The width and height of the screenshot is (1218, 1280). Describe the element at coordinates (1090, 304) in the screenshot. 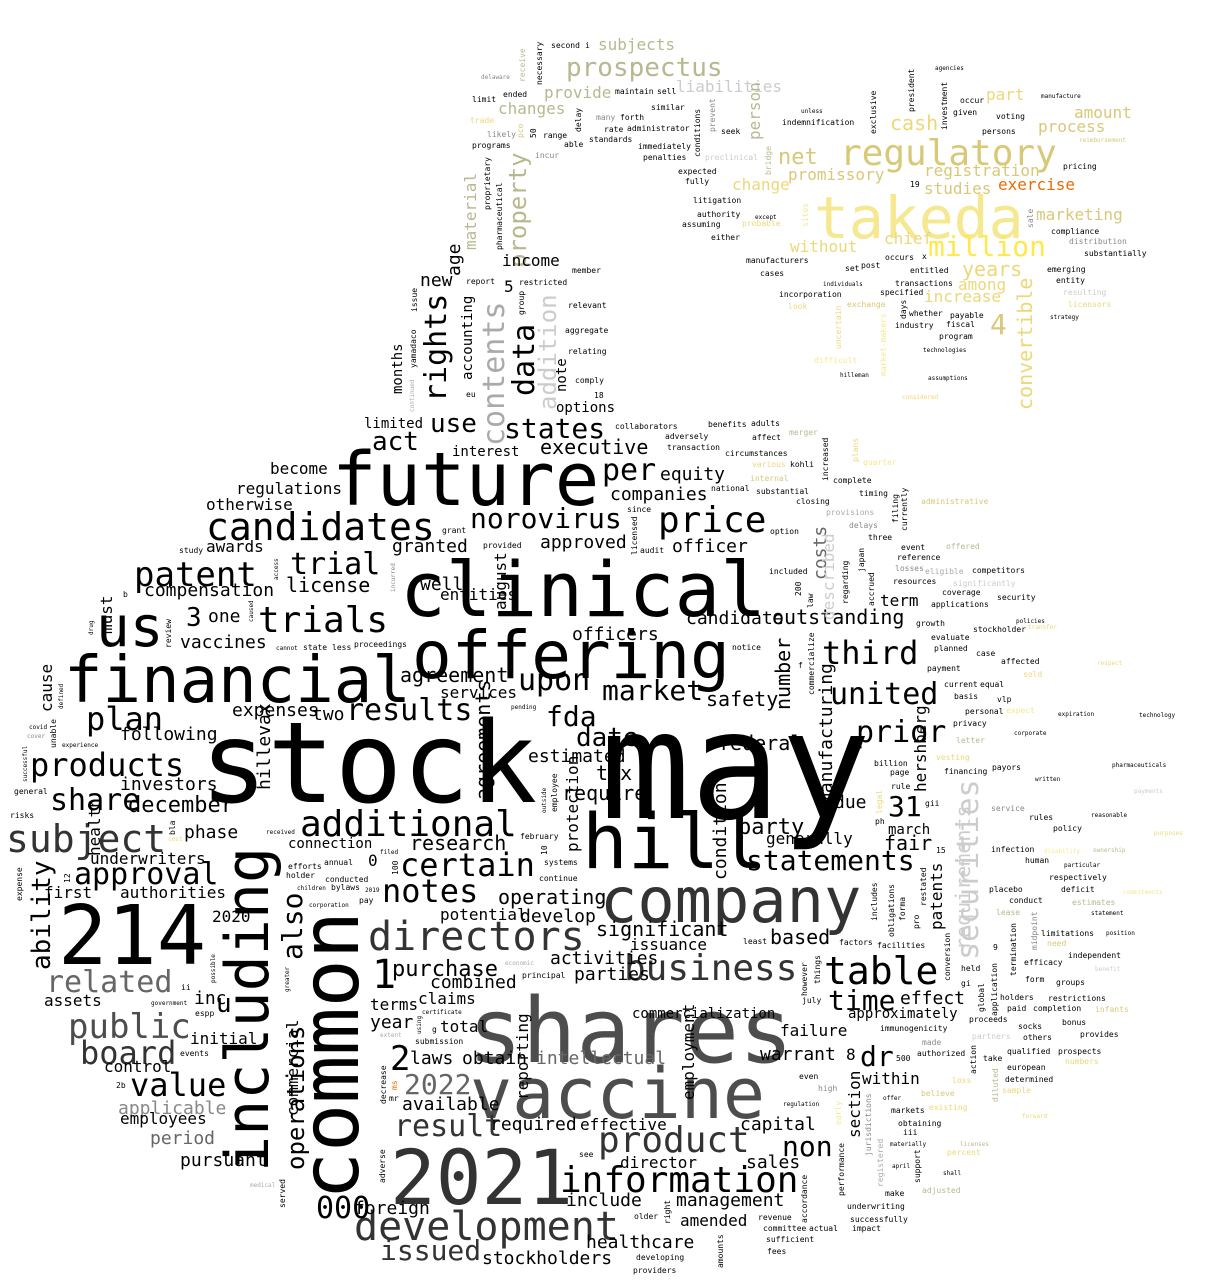

I see `word-licensors: licensors` at that location.